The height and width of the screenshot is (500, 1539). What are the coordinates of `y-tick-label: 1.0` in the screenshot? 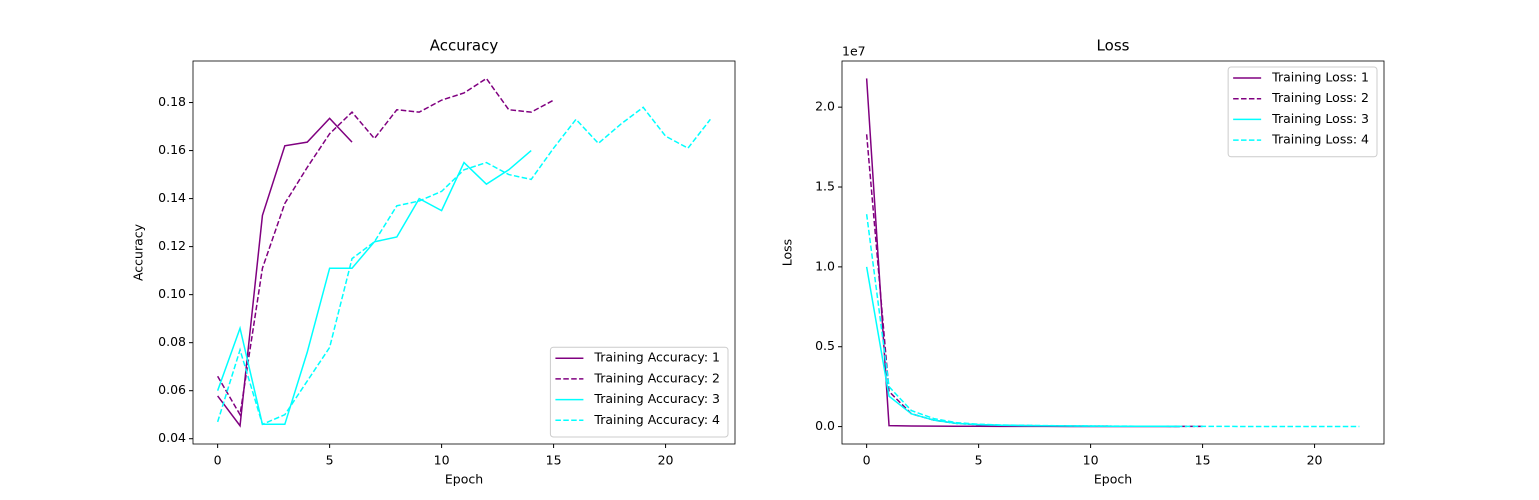 It's located at (825, 265).